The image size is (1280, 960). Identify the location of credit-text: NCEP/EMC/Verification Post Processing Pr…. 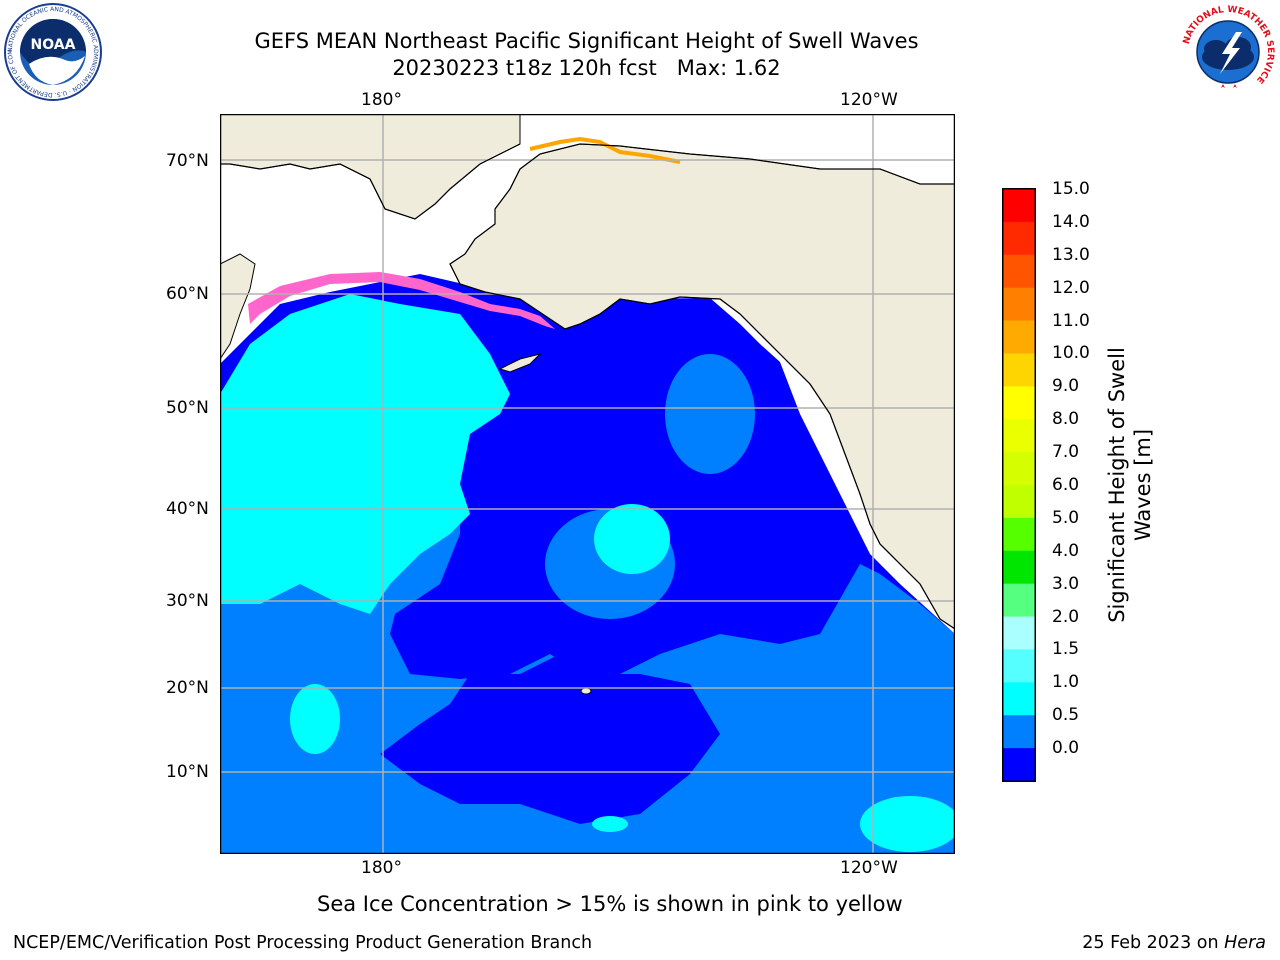
(303, 943).